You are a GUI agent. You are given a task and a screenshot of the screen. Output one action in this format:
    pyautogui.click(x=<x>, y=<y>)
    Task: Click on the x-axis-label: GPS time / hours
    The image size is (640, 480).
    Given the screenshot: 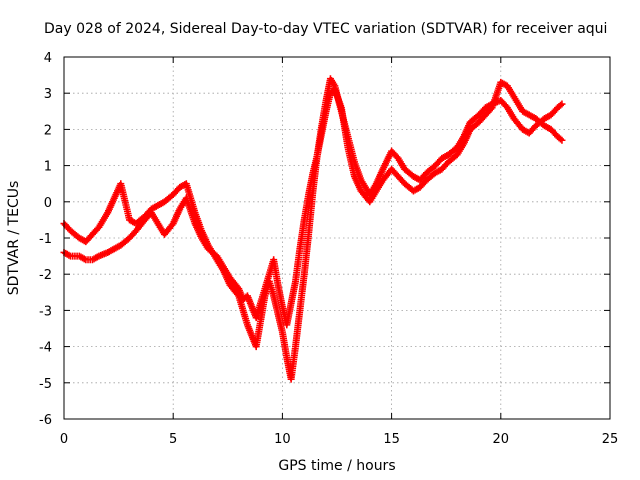 What is the action you would take?
    pyautogui.click(x=336, y=466)
    